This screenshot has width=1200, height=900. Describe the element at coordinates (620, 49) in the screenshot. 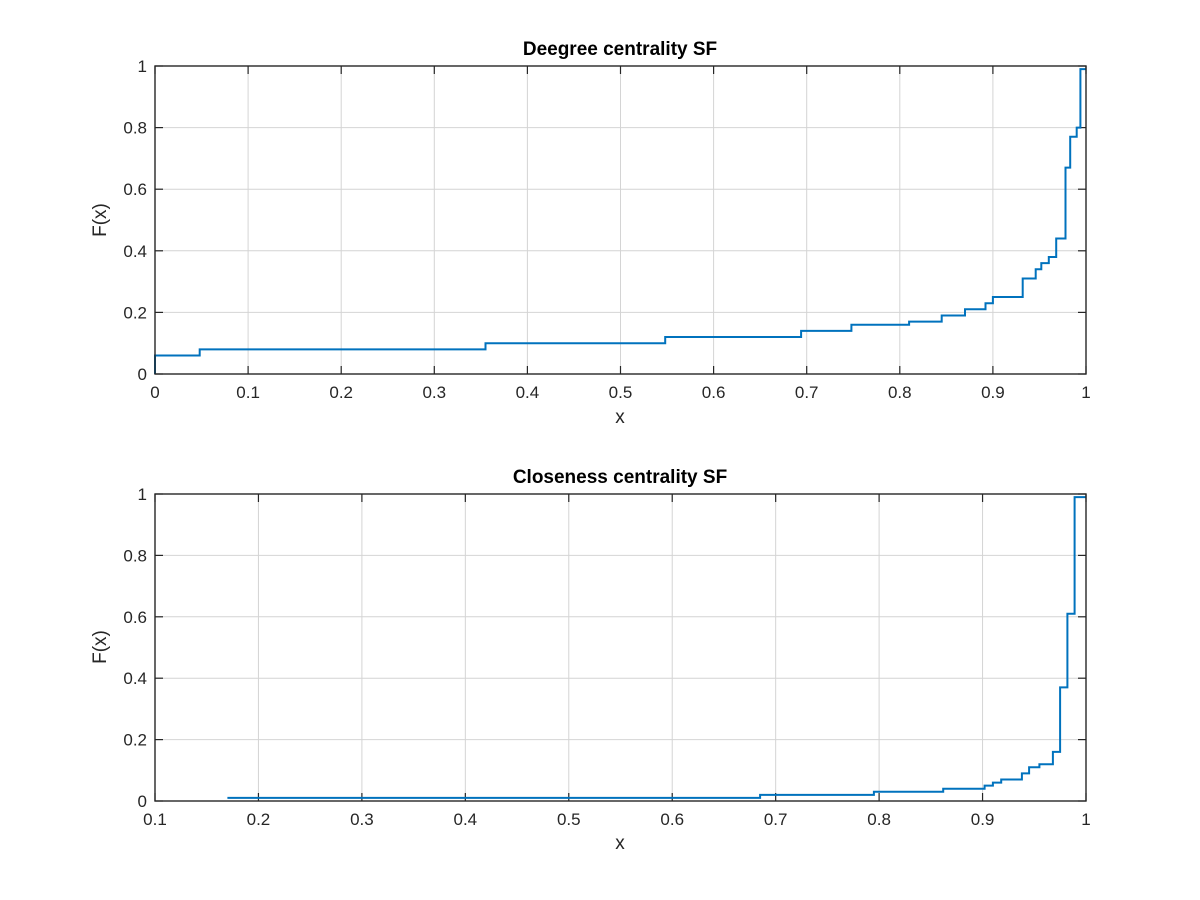

I see `chart-title: Deegree centrality SF` at that location.